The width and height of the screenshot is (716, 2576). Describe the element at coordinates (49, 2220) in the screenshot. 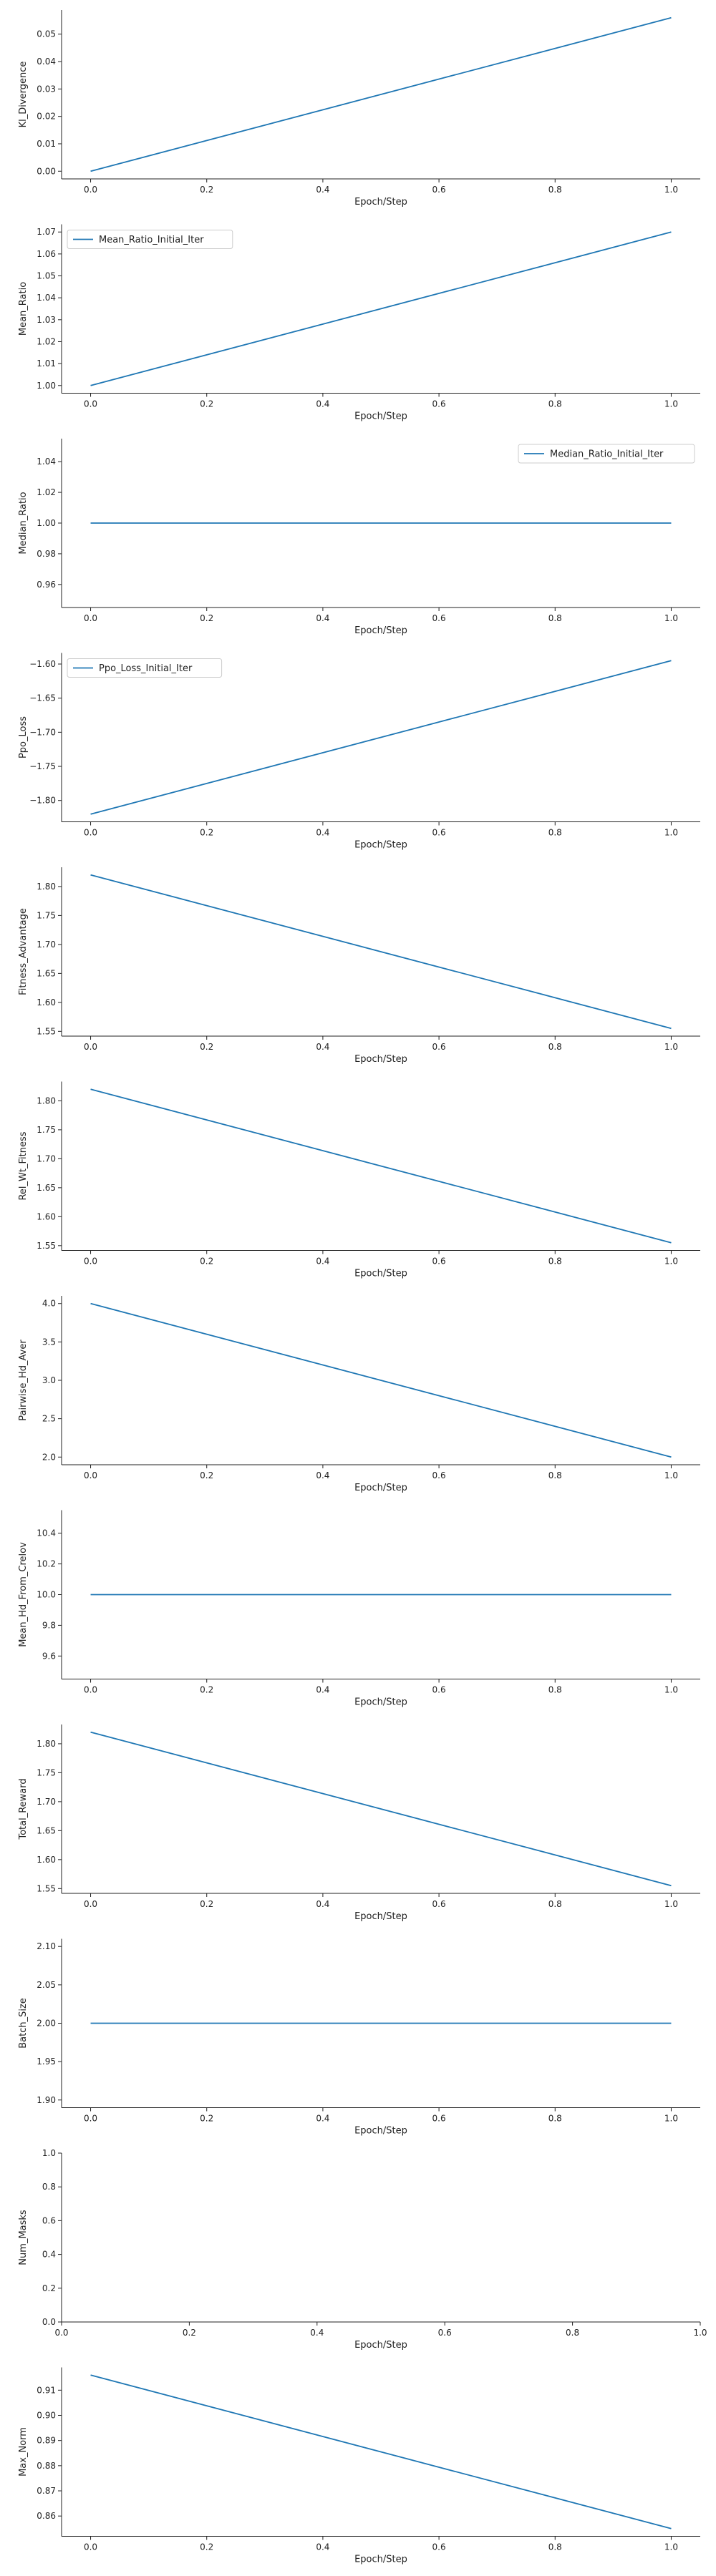

I see `y-tick-label: 0.6` at that location.